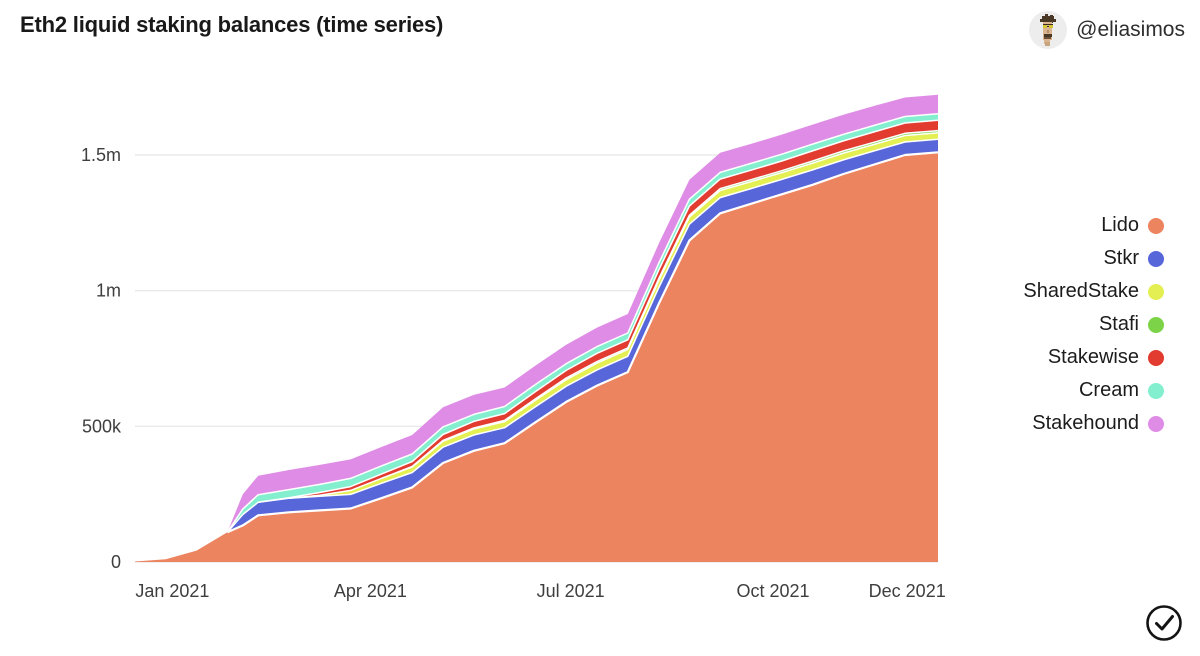 Image resolution: width=1200 pixels, height=656 pixels. I want to click on check-circle-icon, so click(1164, 623).